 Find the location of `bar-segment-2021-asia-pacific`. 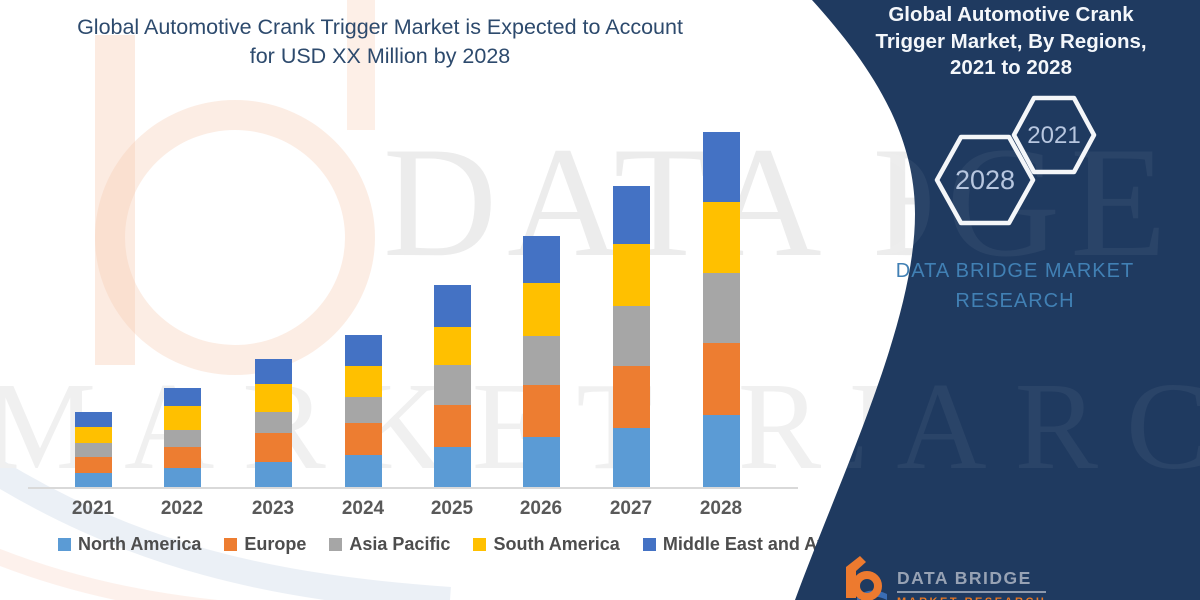

bar-segment-2021-asia-pacific is located at coordinates (93, 450).